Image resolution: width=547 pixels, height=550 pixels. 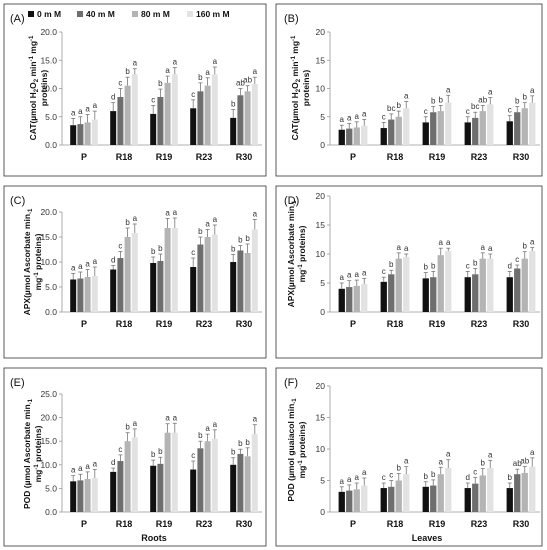 I want to click on legend-swatch, so click(x=190, y=14).